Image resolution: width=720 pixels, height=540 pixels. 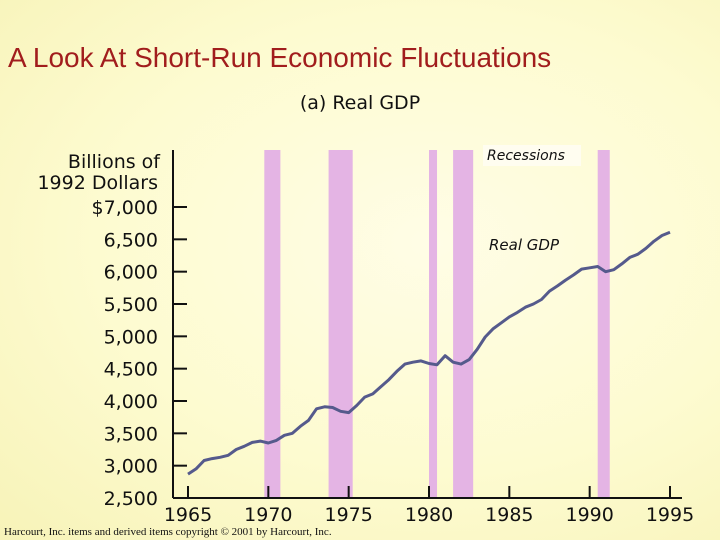 What do you see at coordinates (131, 273) in the screenshot?
I see `y-tick-label: 6,000` at bounding box center [131, 273].